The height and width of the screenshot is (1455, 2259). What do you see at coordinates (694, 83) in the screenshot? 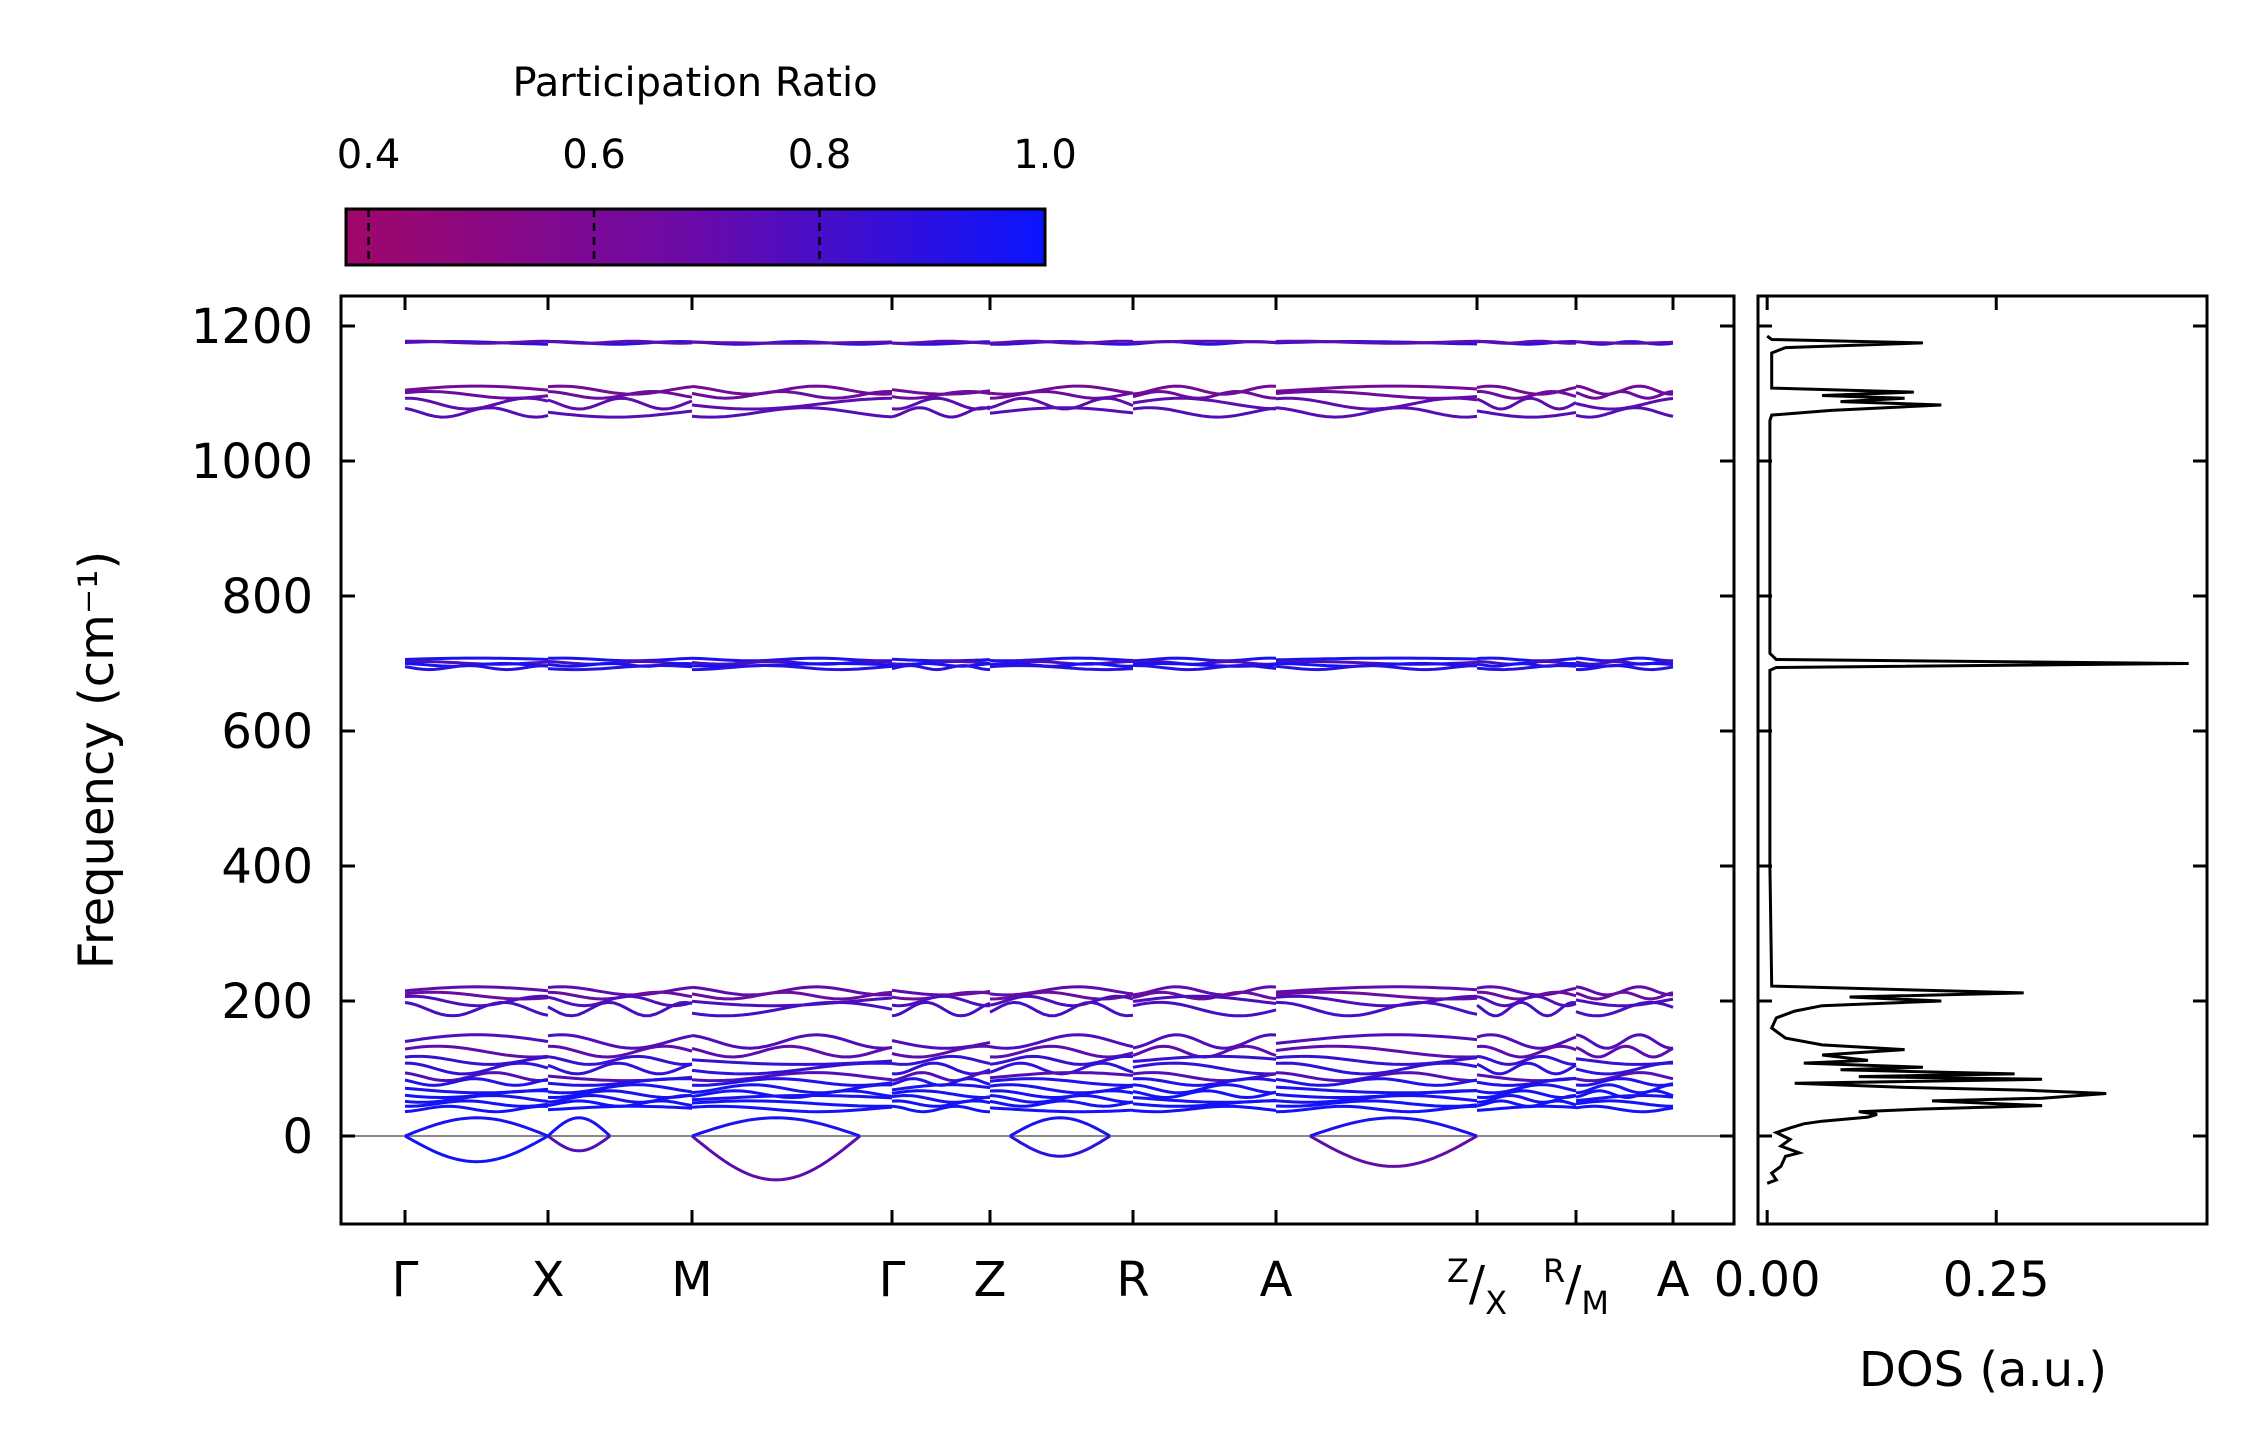
I see `colorbar-label: Participation Ratio` at bounding box center [694, 83].